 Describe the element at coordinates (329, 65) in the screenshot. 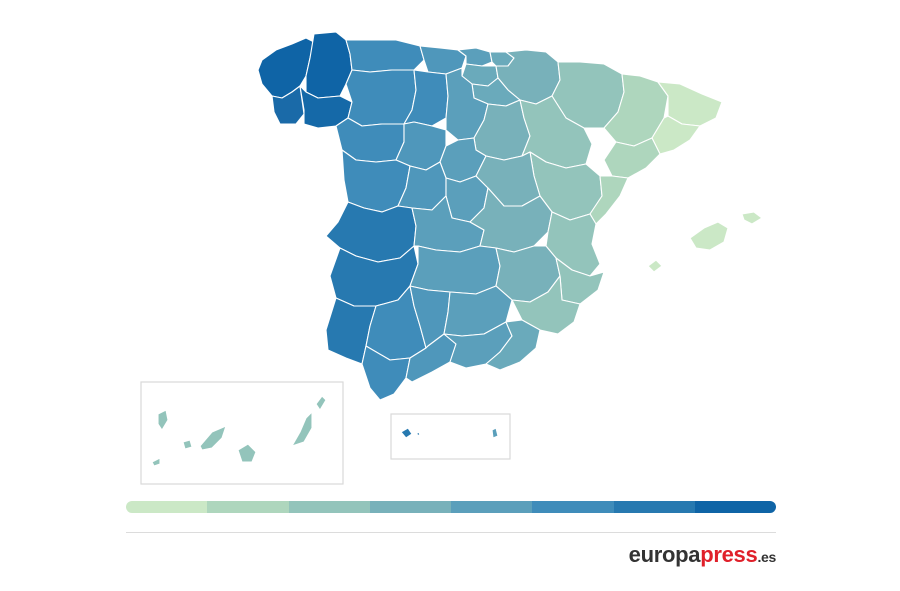

I see `province-lugo` at that location.